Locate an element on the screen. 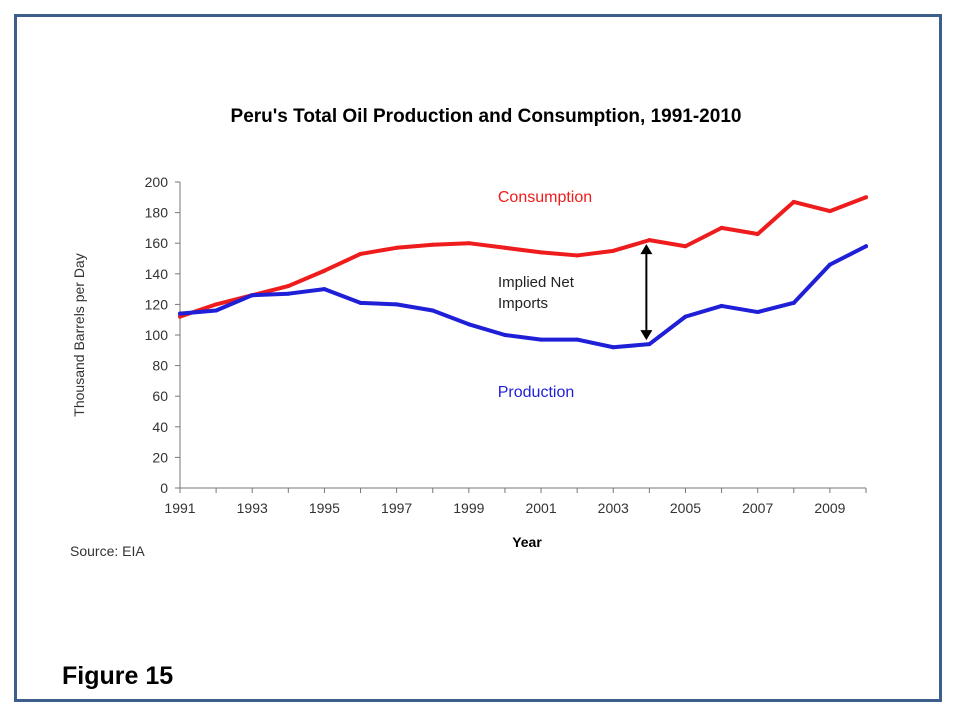 The width and height of the screenshot is (960, 720). y-tick-label: 0 is located at coordinates (164, 488).